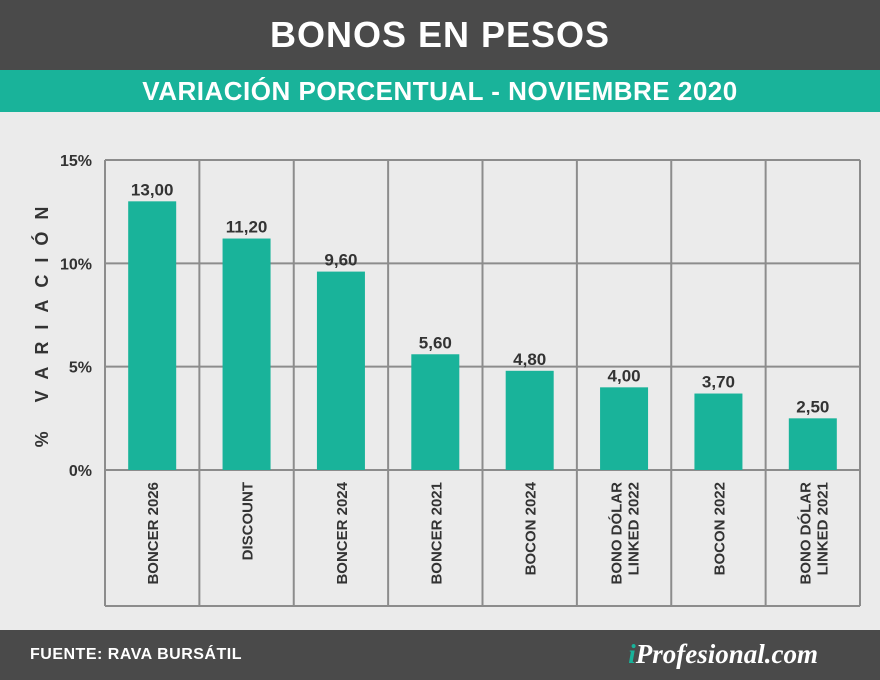 This screenshot has width=880, height=680. I want to click on y-tick-label: 5%, so click(80, 368).